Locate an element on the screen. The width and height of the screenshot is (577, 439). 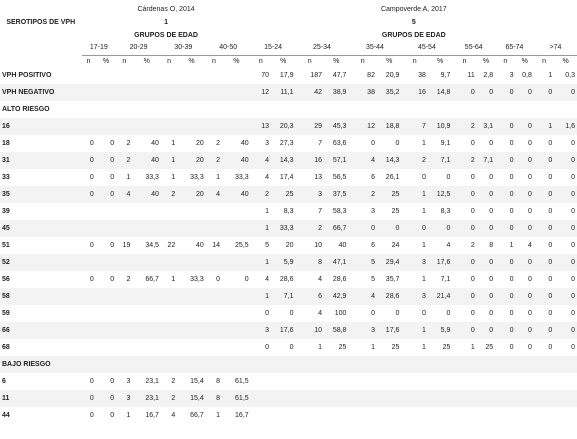
table-row: Cárdenas O, 2014 Campoverde A, 2017 is located at coordinates (288, 9).